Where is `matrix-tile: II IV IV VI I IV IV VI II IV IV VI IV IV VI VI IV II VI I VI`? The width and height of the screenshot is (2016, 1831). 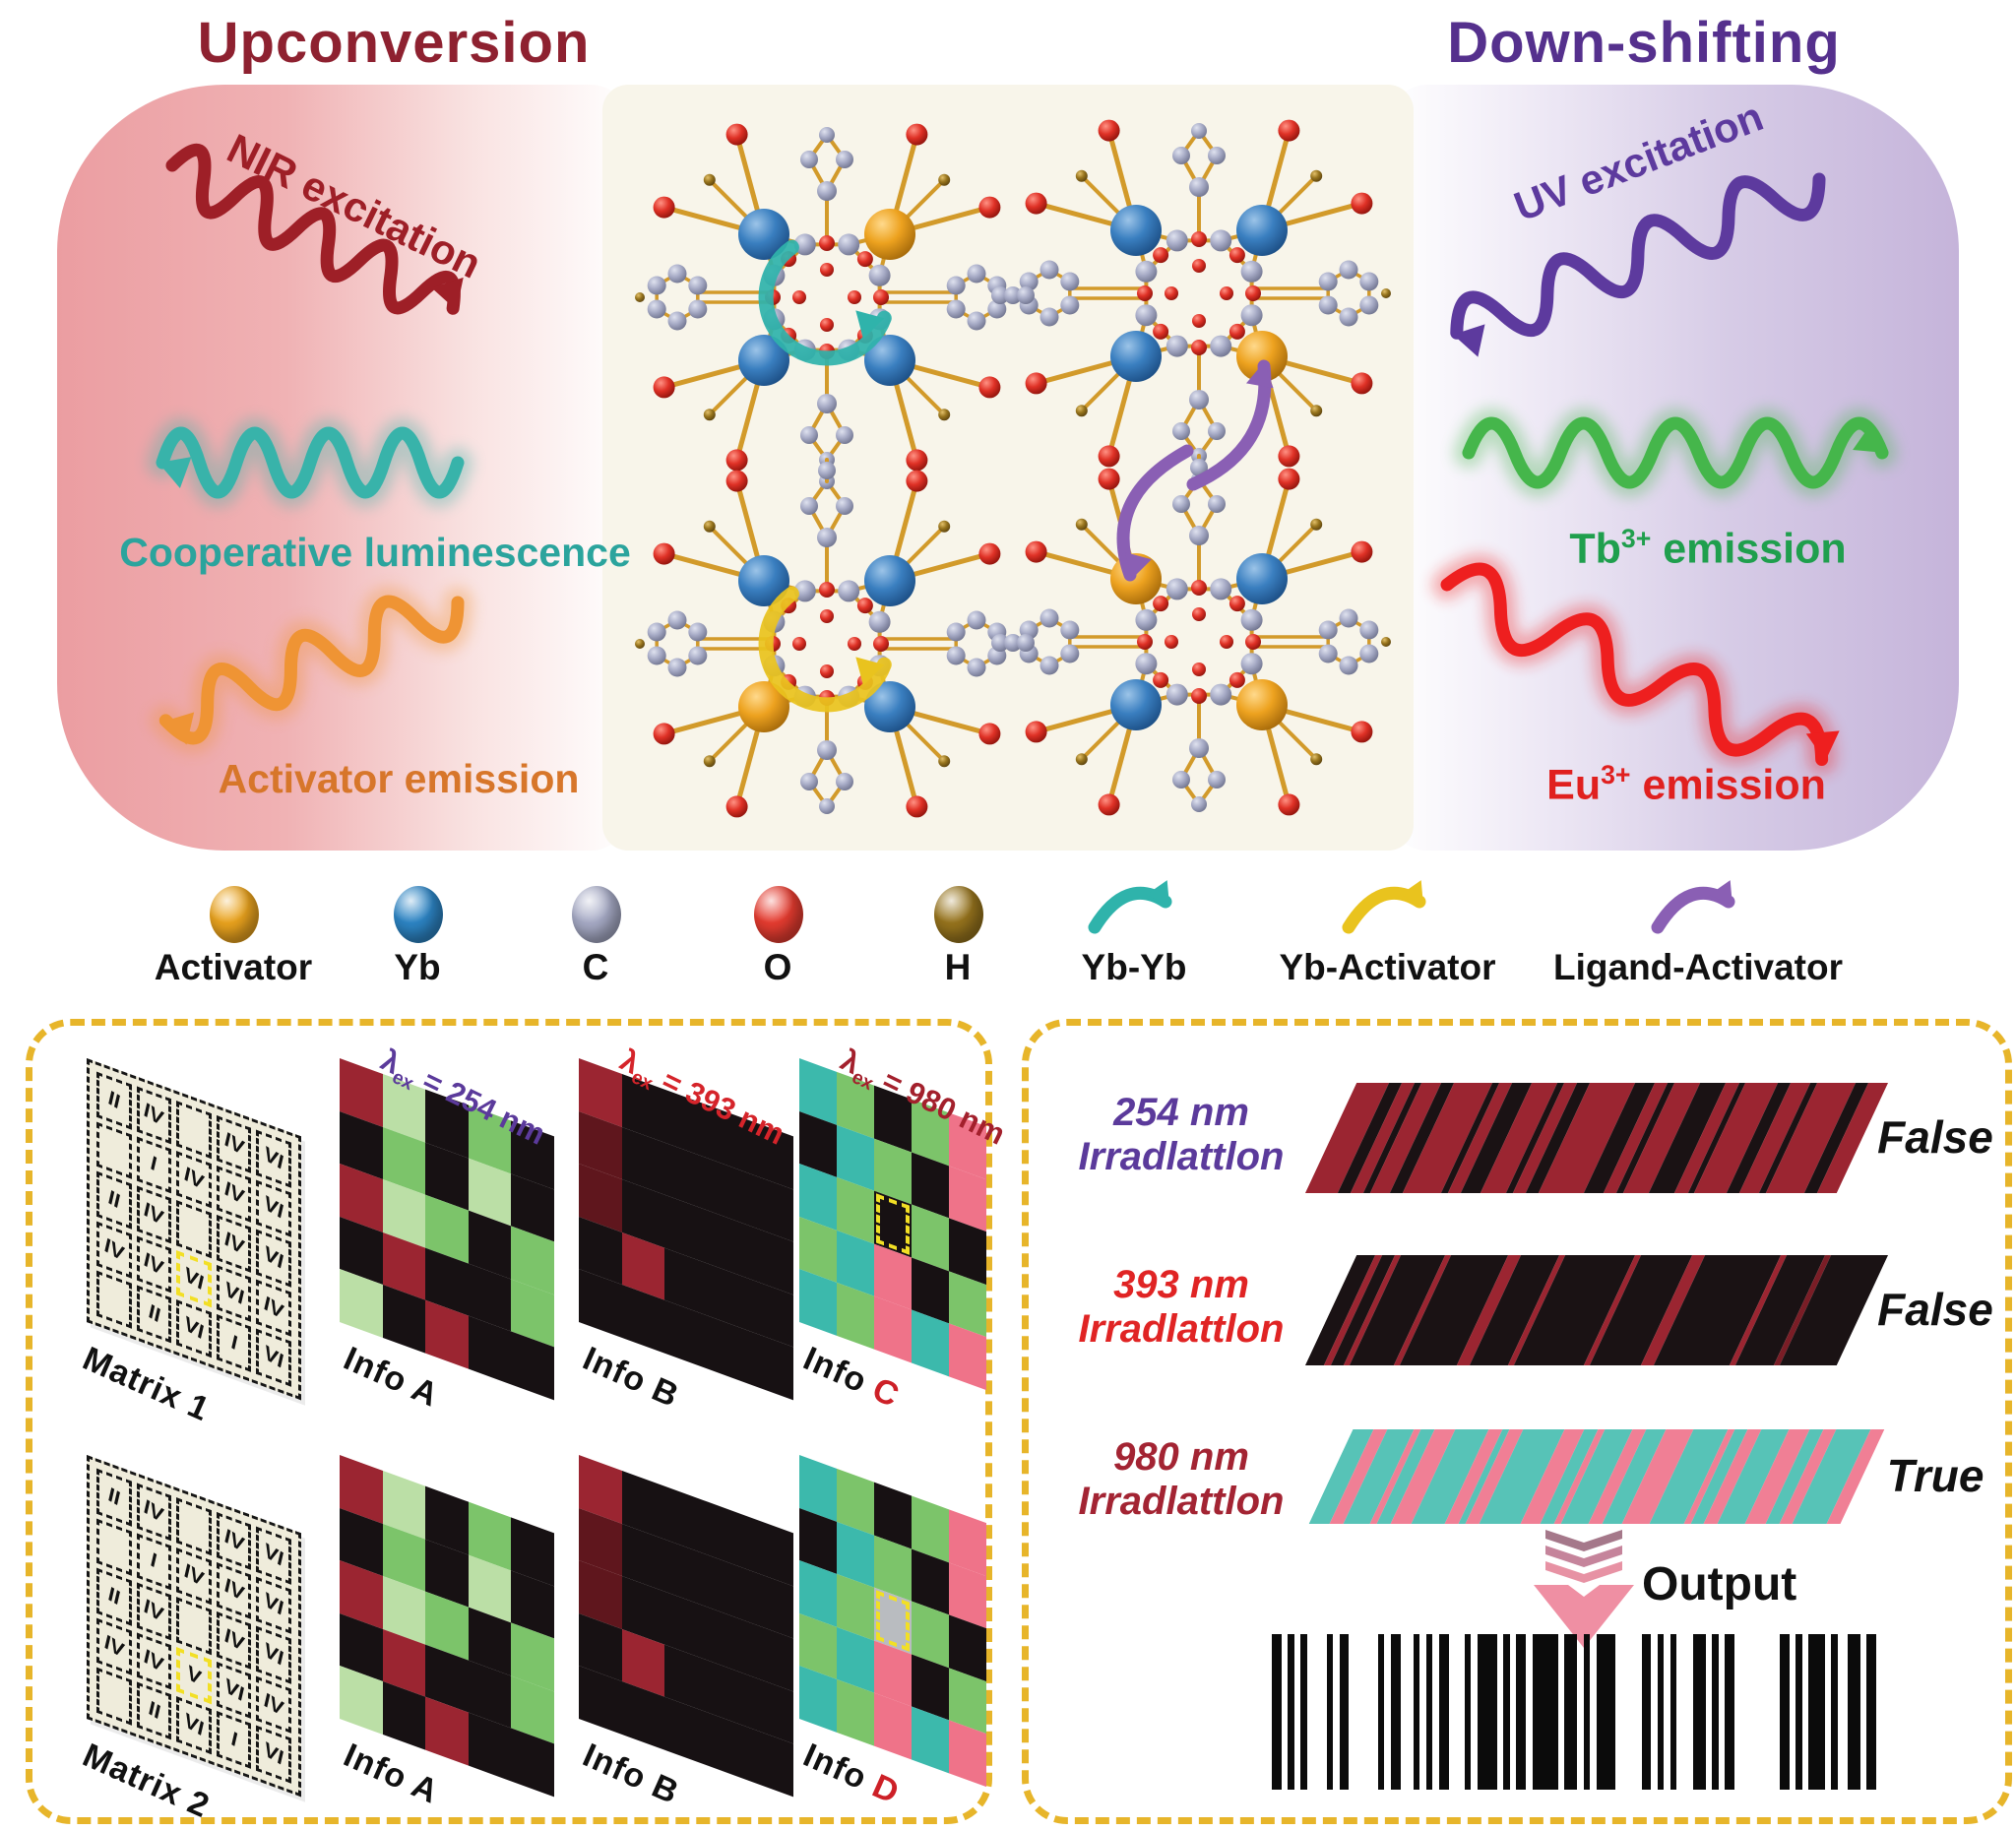
matrix-tile: II IV IV VI I IV IV VI II IV IV VI IV IV VI VI IV II VI I VI is located at coordinates (194, 1229).